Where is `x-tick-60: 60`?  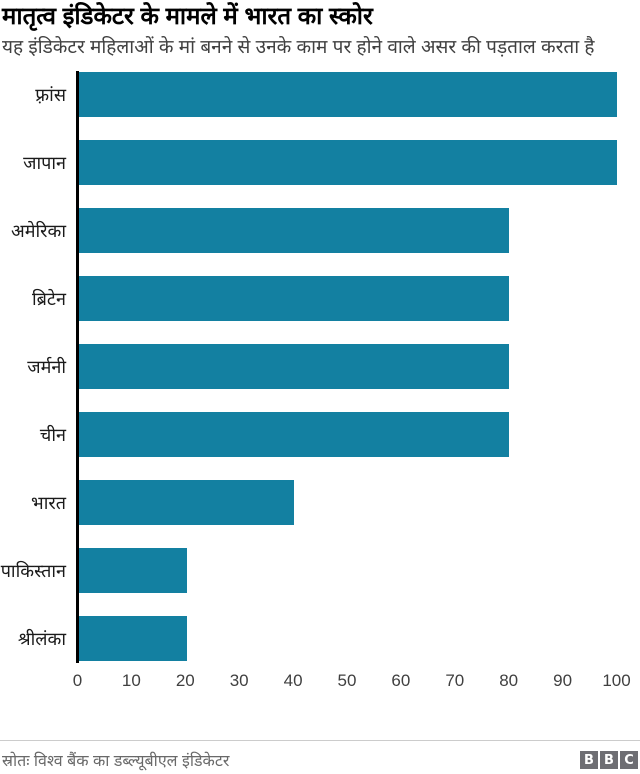 x-tick-60: 60 is located at coordinates (401, 680).